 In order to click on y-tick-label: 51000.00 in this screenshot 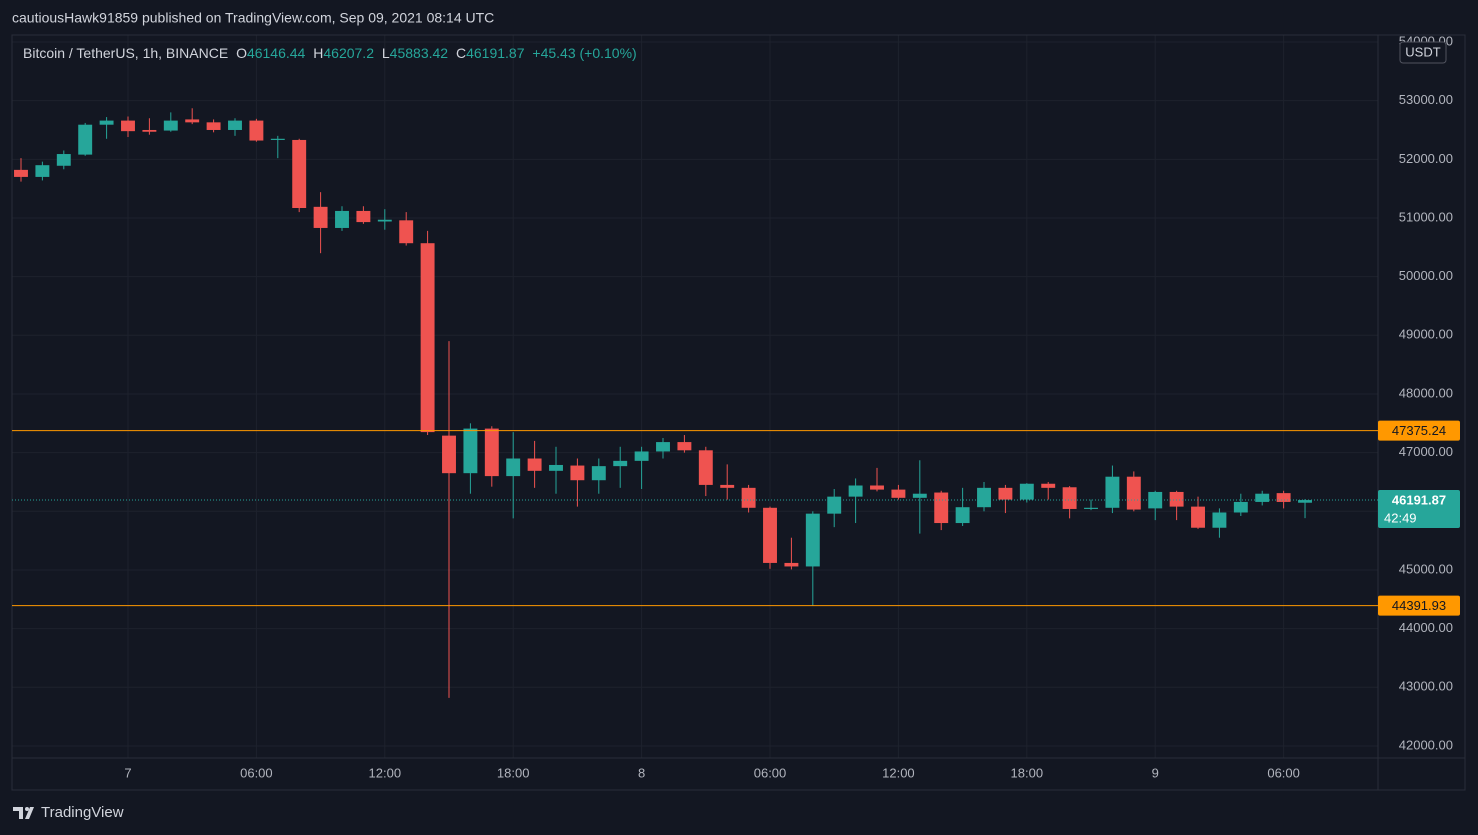, I will do `click(1426, 216)`.